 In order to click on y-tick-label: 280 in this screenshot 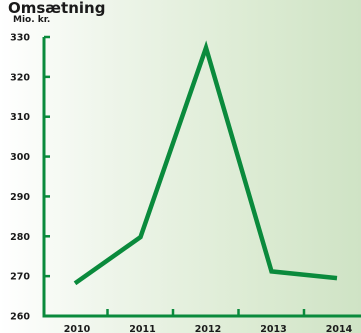, I will do `click(20, 237)`.